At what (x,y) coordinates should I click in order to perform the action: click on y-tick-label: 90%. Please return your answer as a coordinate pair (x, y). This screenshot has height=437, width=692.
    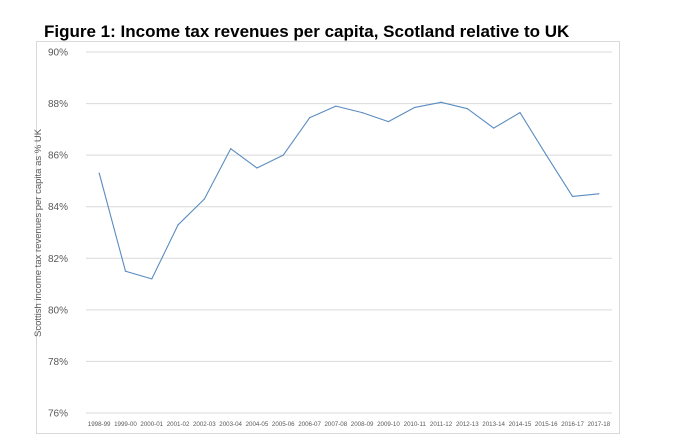
    Looking at the image, I should click on (58, 53).